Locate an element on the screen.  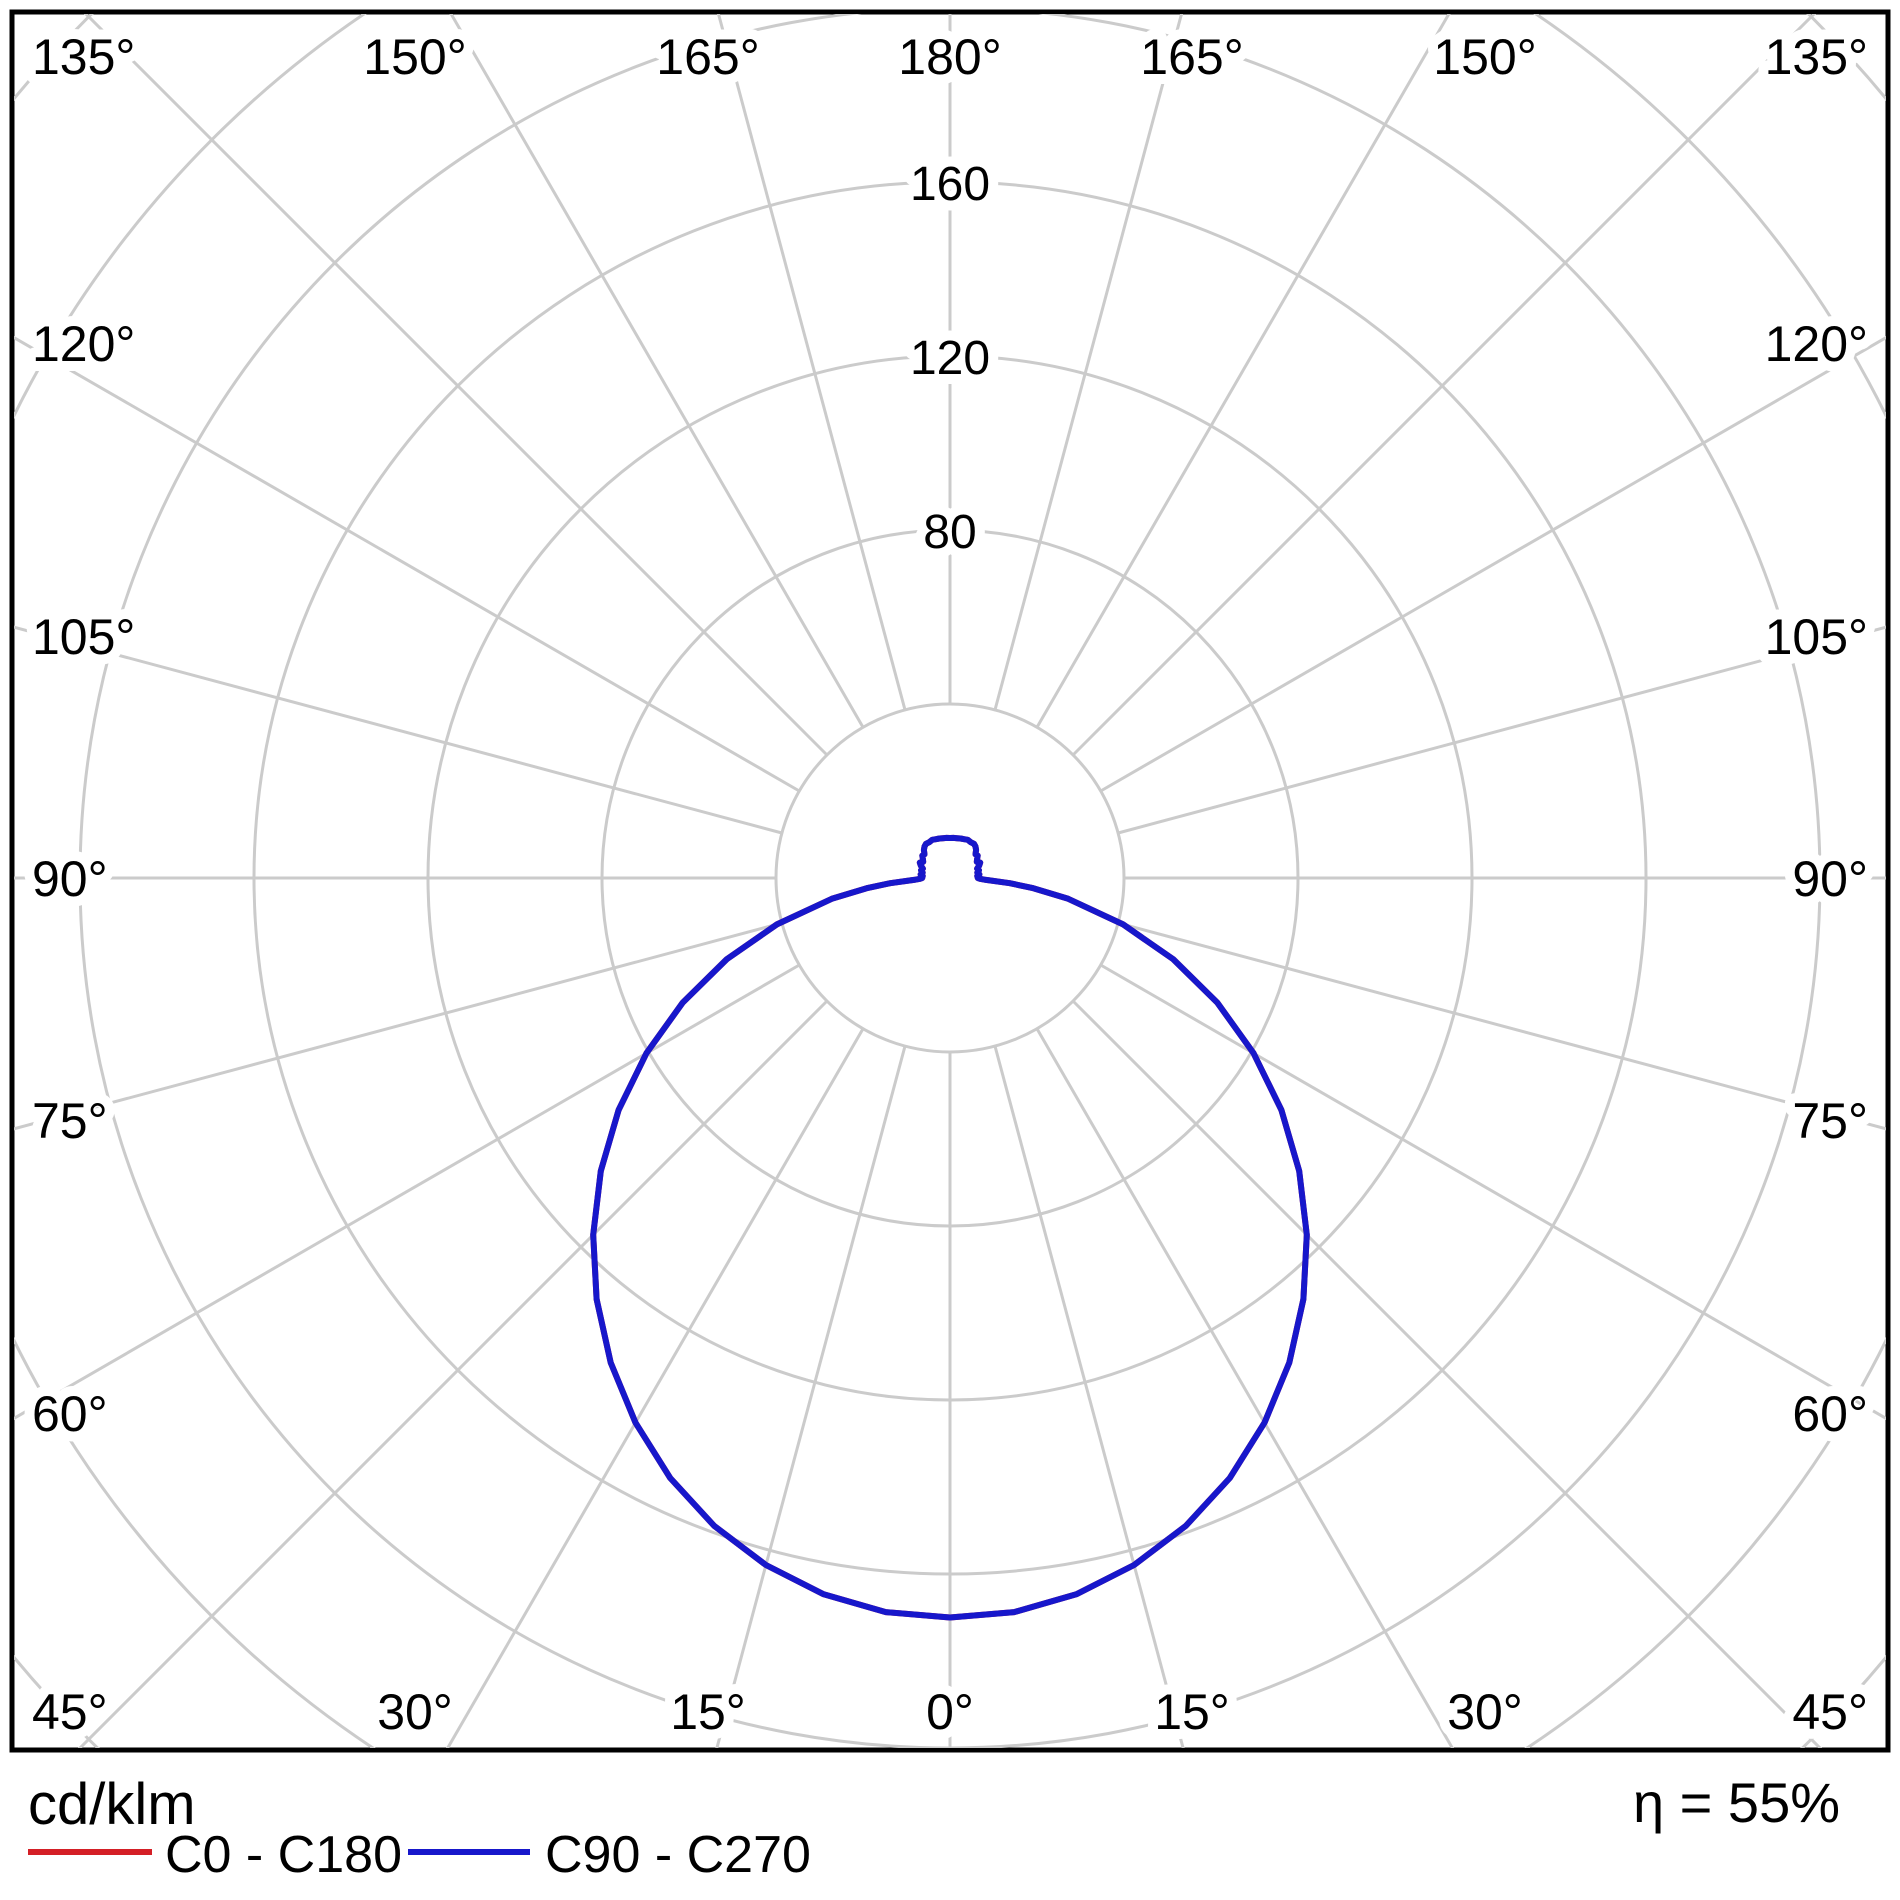
ring-label-120: 120 is located at coordinates (950, 358).